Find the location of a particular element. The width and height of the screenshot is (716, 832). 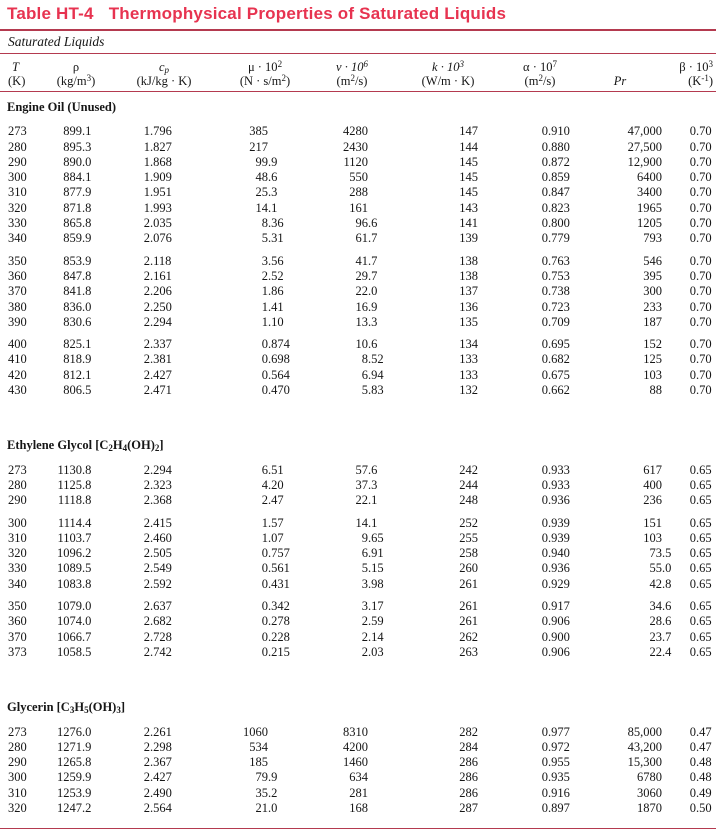

cell-Pr: 55.0 is located at coordinates (660, 568).